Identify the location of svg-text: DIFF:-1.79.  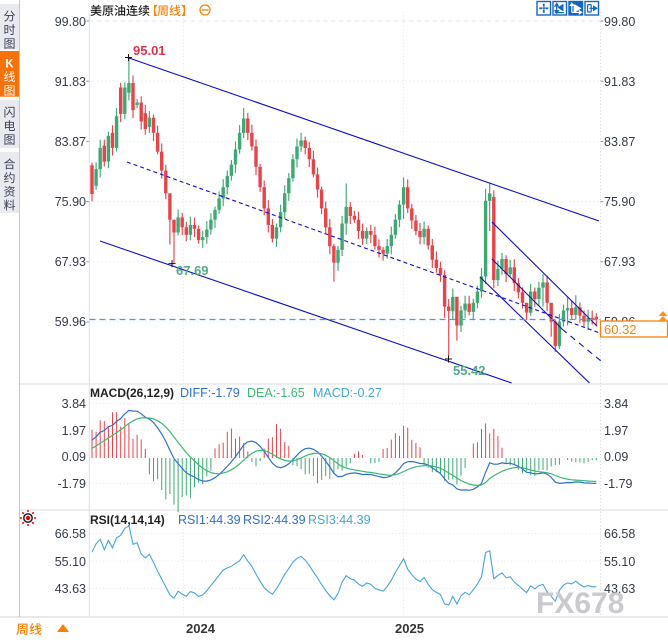
(210, 393).